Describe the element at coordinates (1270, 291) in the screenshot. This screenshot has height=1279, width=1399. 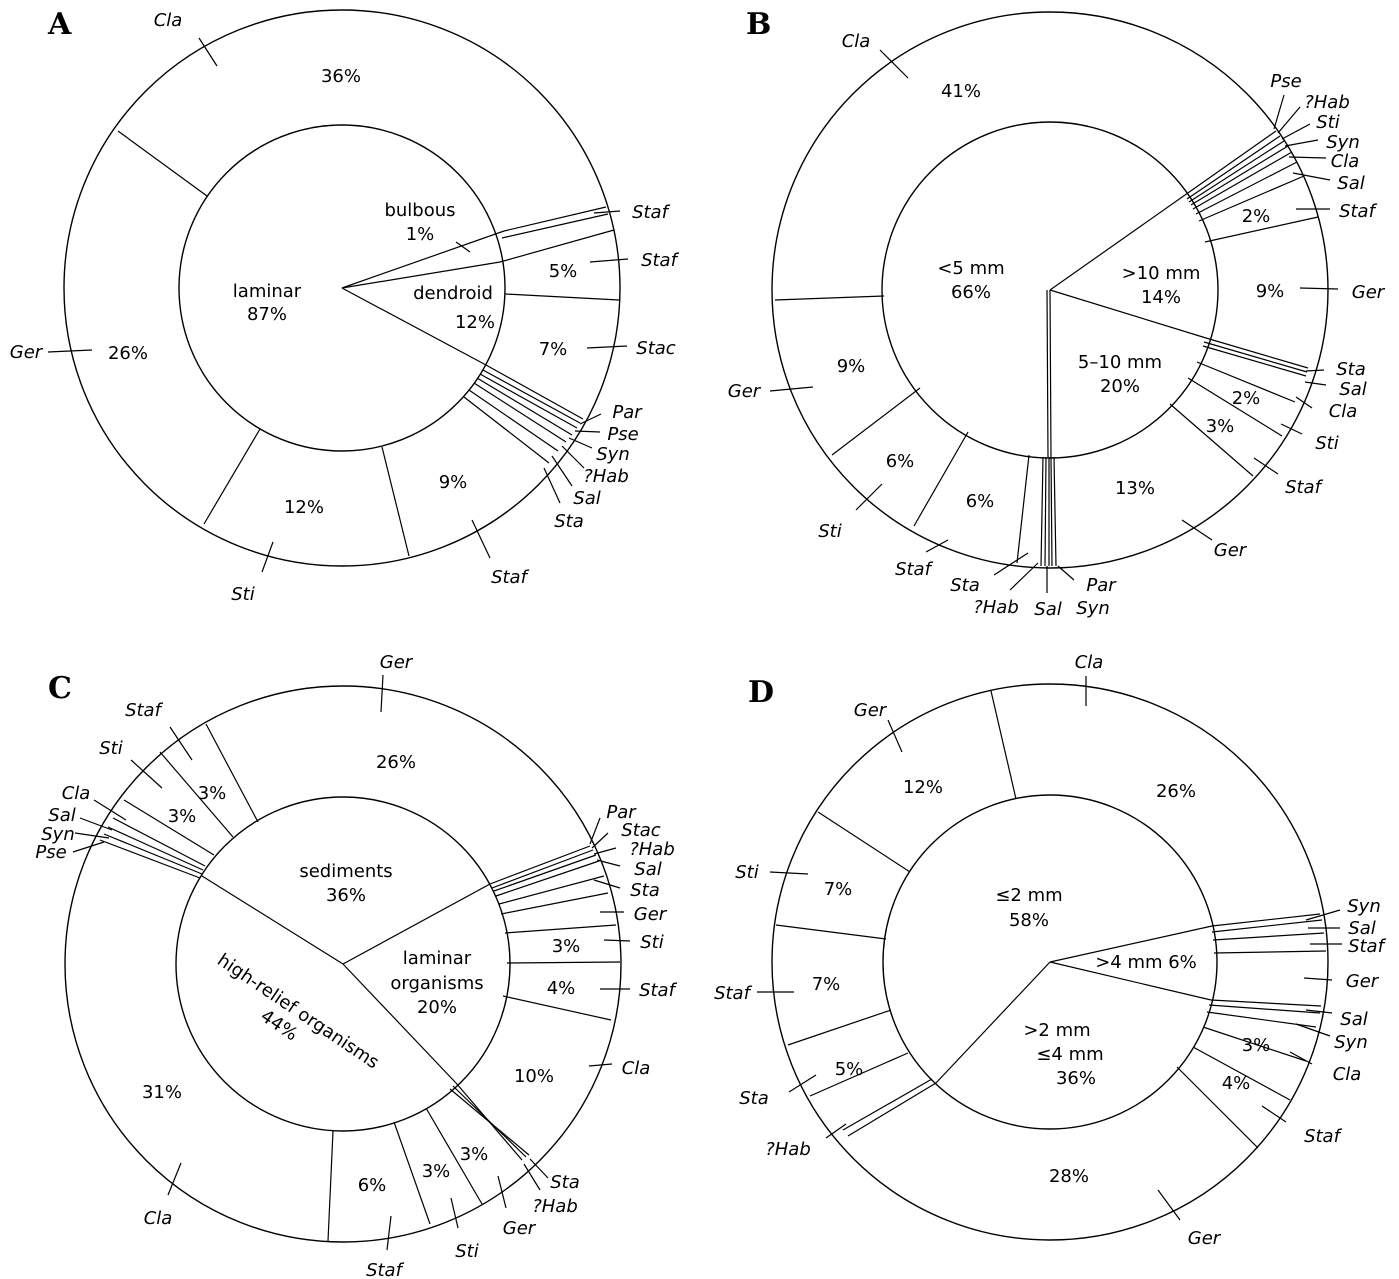
I see `outer-pct: 9%` at that location.